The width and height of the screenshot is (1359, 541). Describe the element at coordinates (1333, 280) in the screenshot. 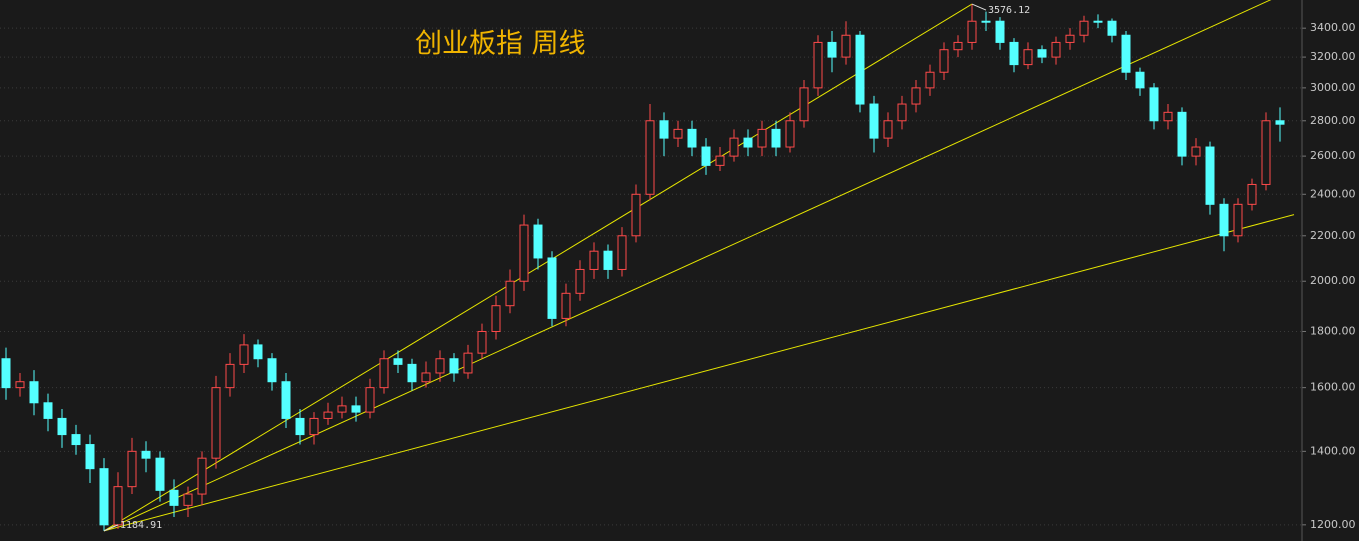

I see `y-tick-label: 2000.00` at that location.